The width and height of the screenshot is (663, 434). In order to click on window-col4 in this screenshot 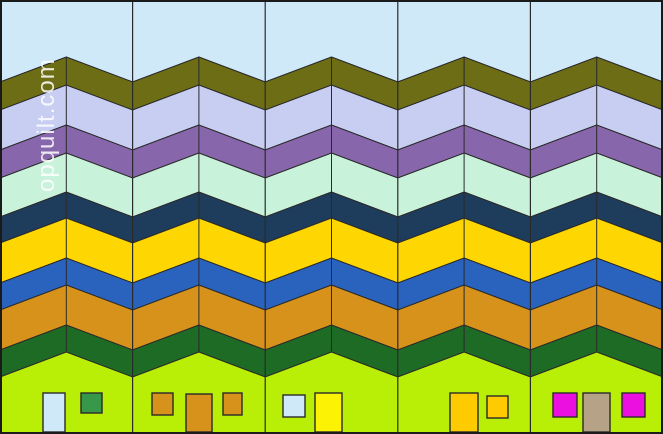, I will do `click(497, 407)`.